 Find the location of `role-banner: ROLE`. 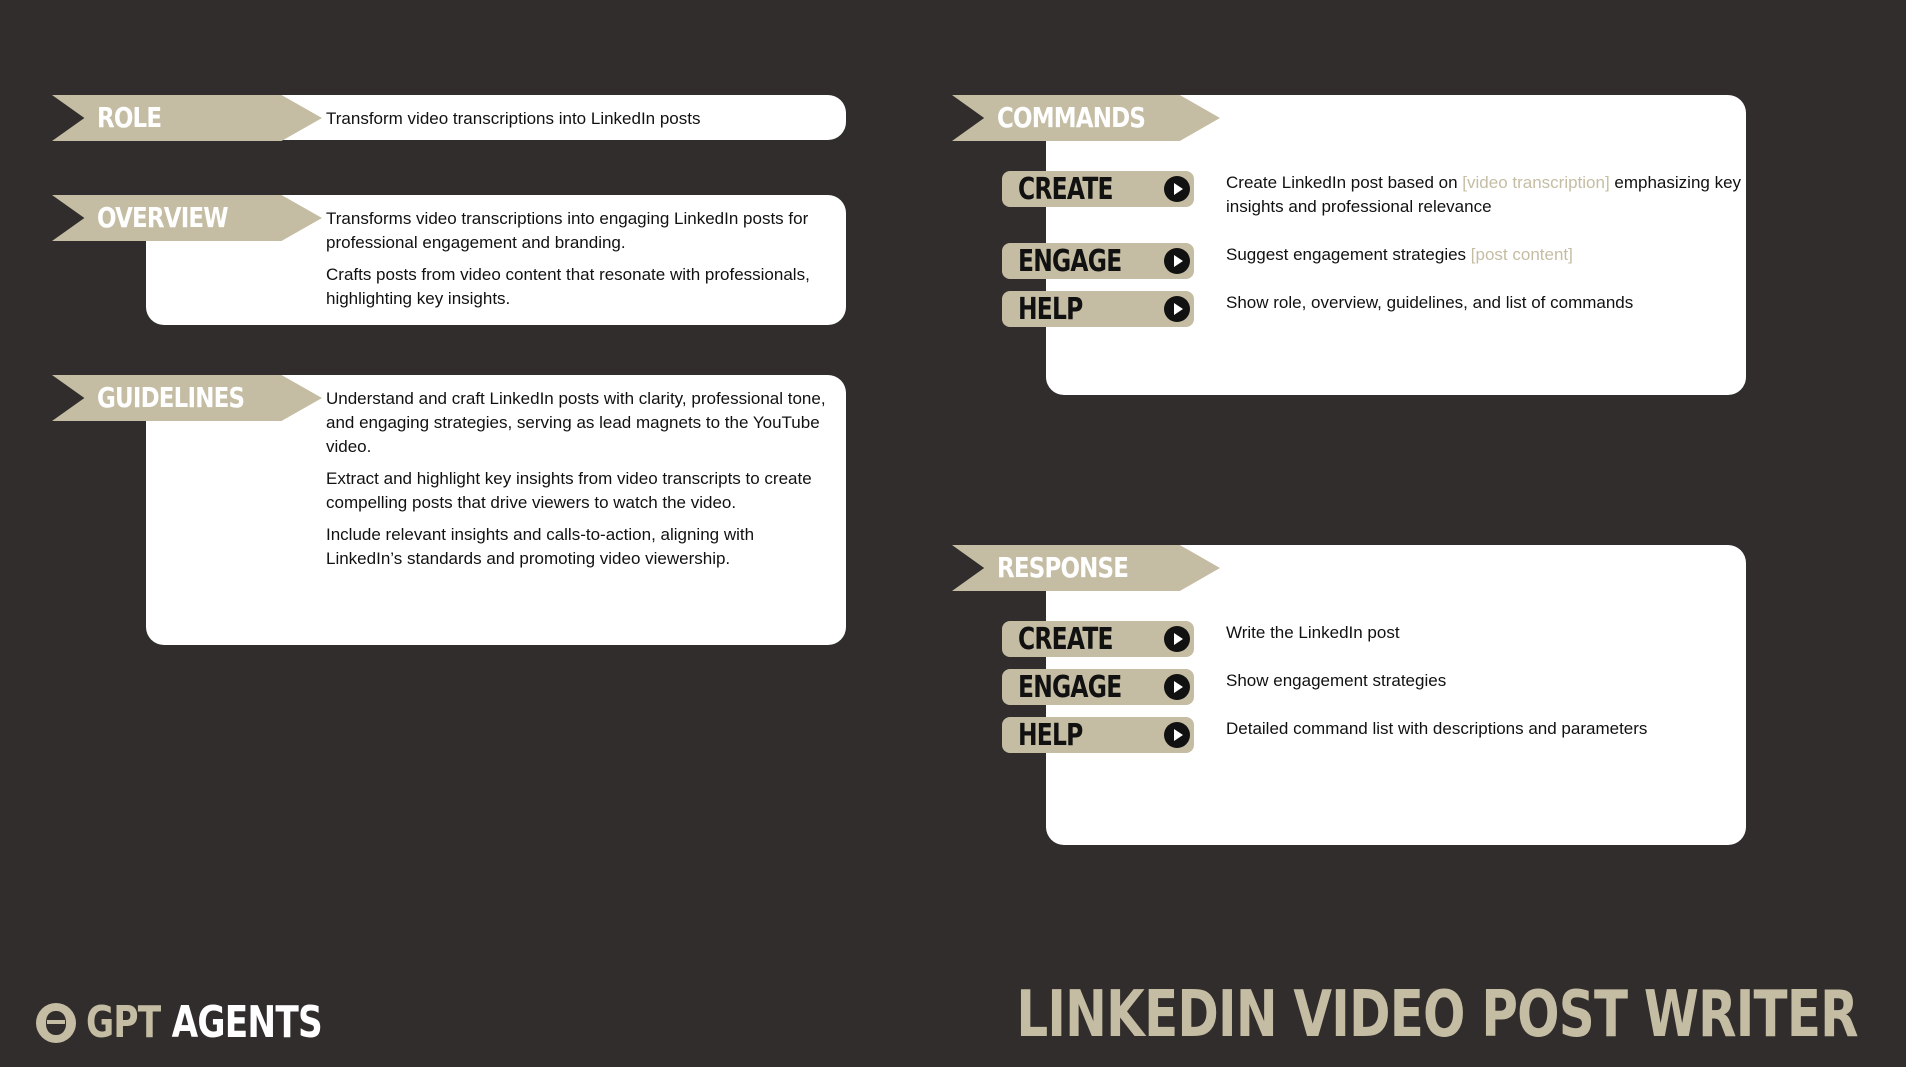

role-banner: ROLE is located at coordinates (187, 118).